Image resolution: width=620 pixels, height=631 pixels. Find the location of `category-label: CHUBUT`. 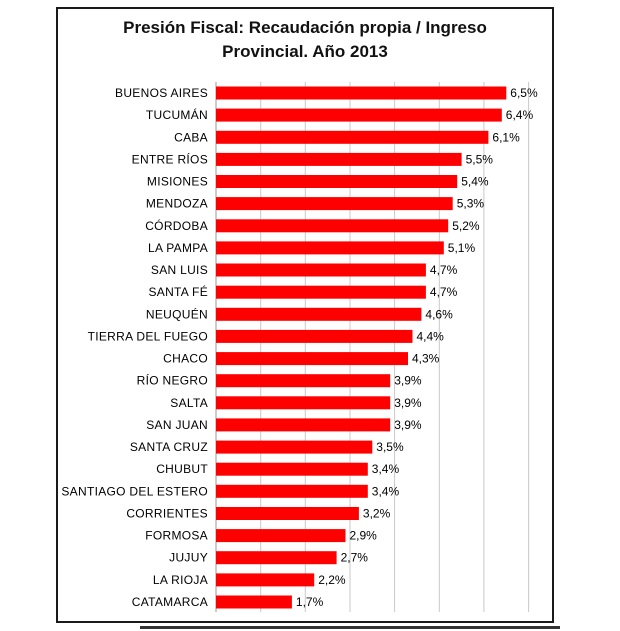

category-label: CHUBUT is located at coordinates (182, 469).